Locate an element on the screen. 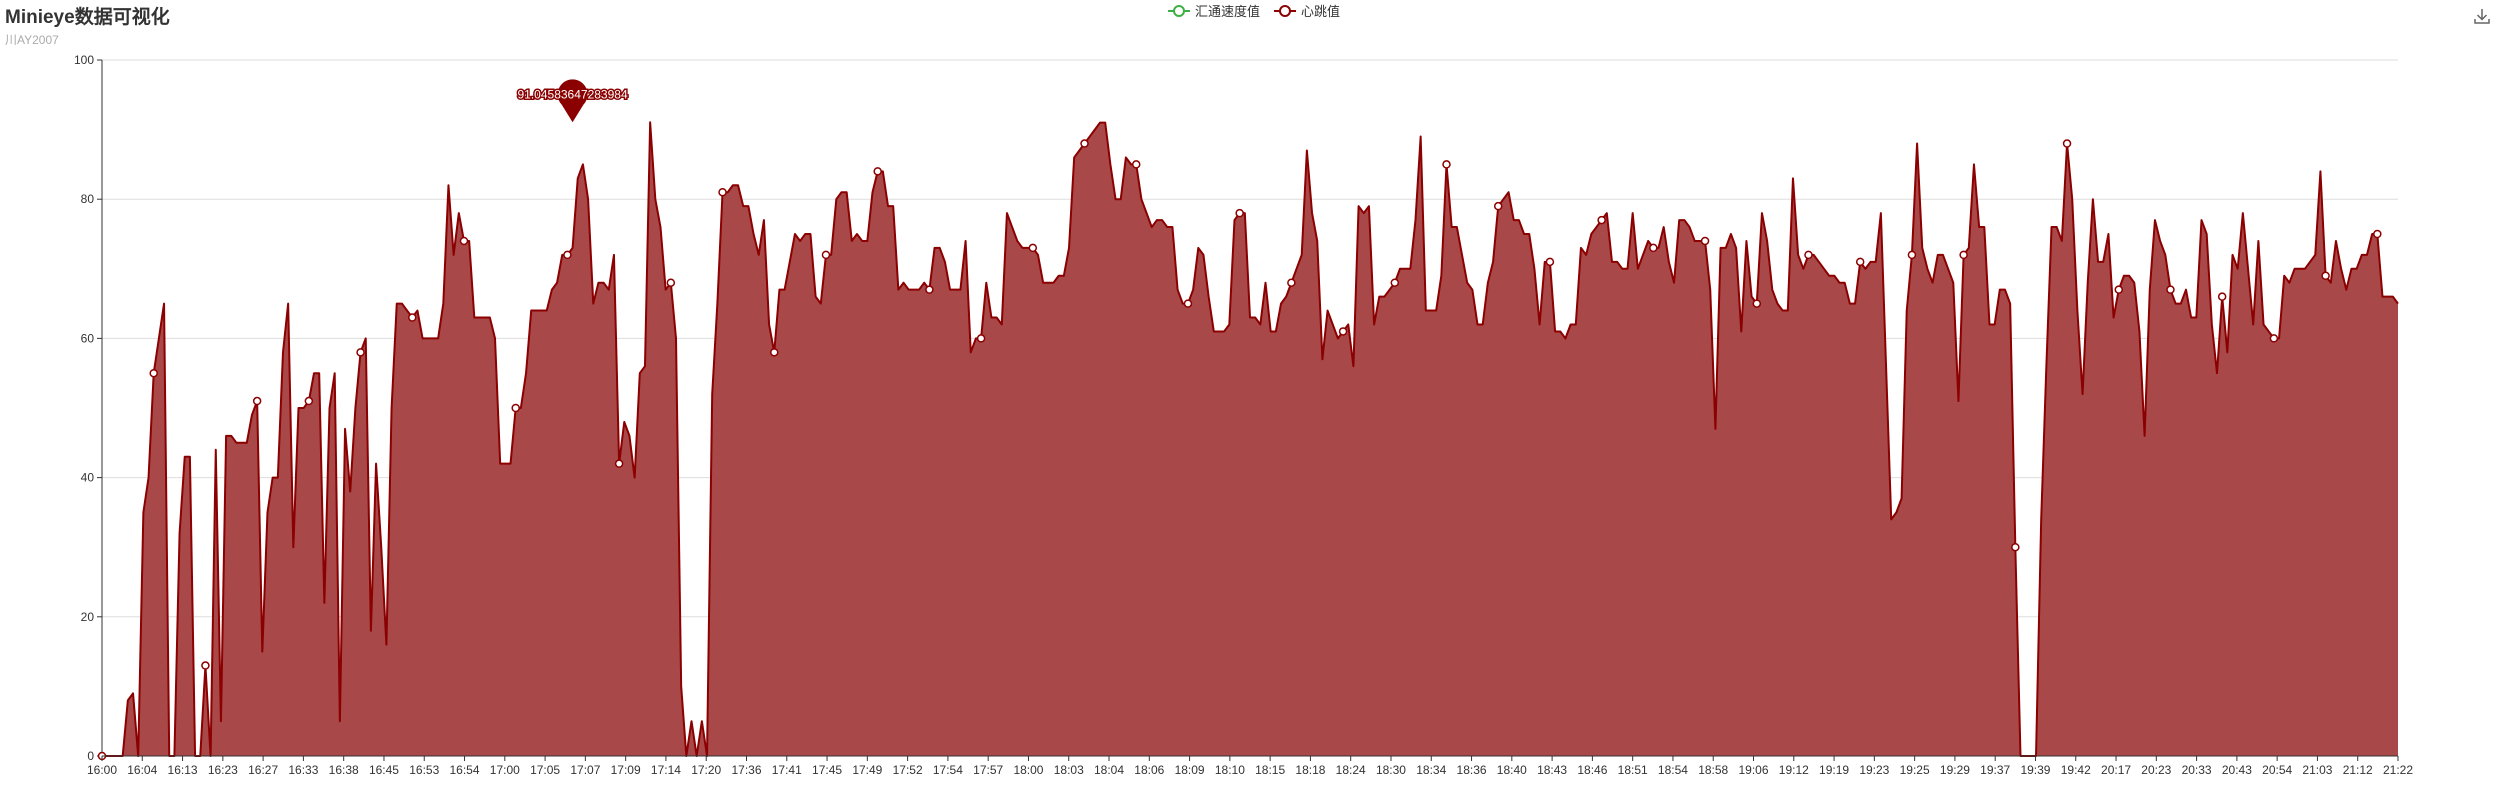 The image size is (2500, 800). x-tick-label: 16:53 is located at coordinates (424, 770).